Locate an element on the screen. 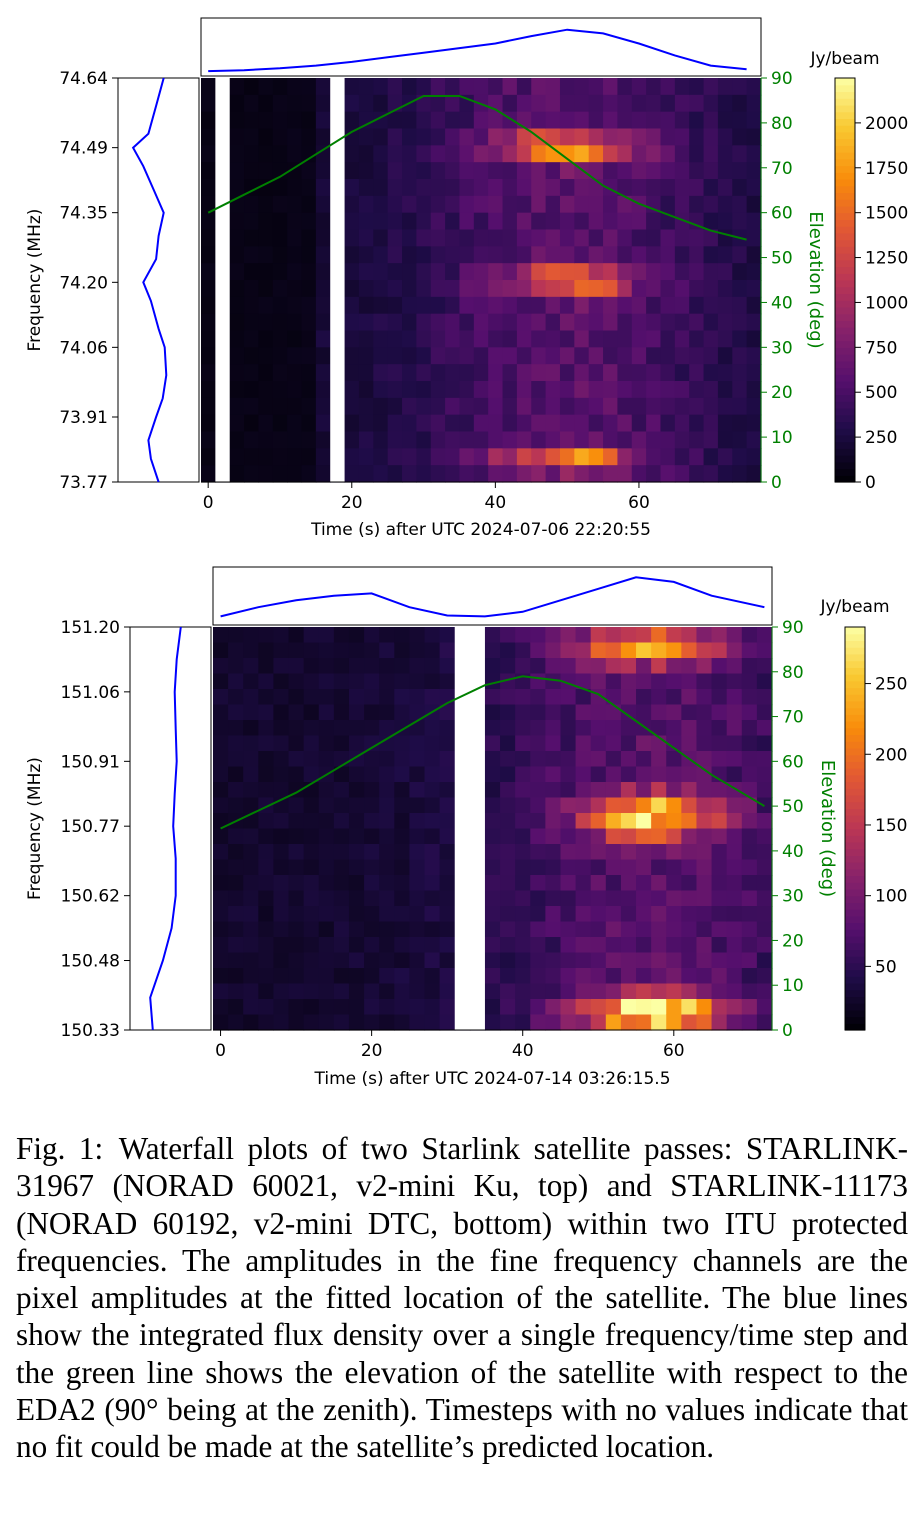 The height and width of the screenshot is (1524, 923). blank-column is located at coordinates (469, 828).